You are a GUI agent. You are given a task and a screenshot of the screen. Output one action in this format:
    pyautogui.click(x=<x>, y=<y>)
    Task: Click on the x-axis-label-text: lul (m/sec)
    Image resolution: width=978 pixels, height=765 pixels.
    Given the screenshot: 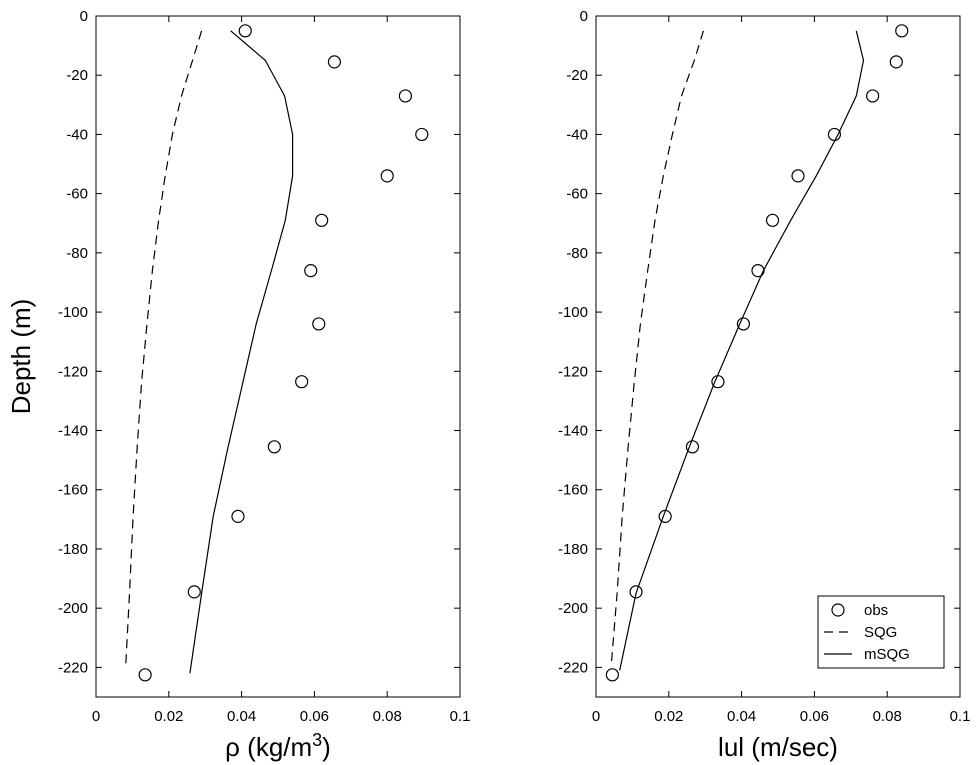 What is the action you would take?
    pyautogui.click(x=778, y=747)
    